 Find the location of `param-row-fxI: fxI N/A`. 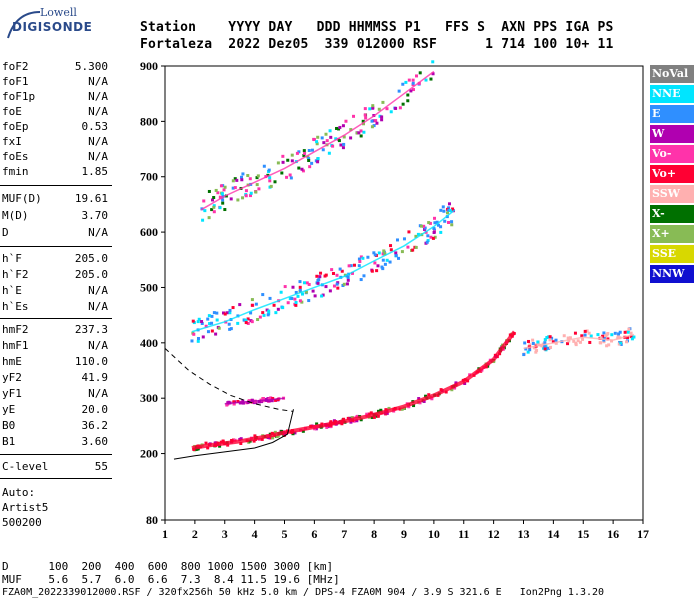

param-row-fxI: fxI N/A is located at coordinates (55, 142).